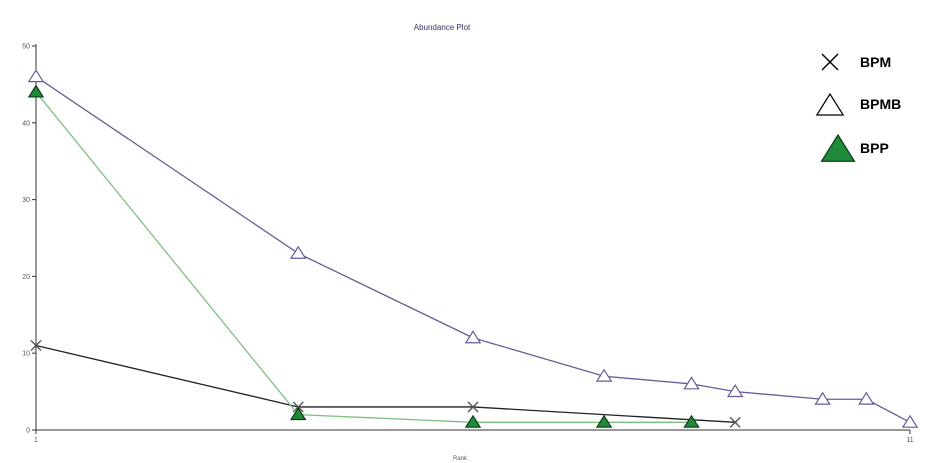 Image resolution: width=929 pixels, height=463 pixels. I want to click on chart-title: Abundance Plot, so click(442, 27).